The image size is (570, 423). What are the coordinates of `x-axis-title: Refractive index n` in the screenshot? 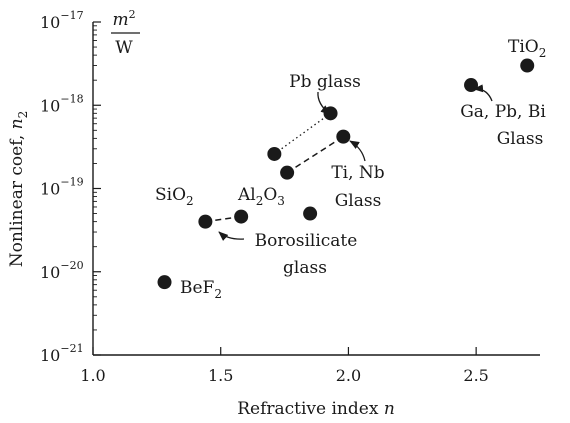 It's located at (316, 409).